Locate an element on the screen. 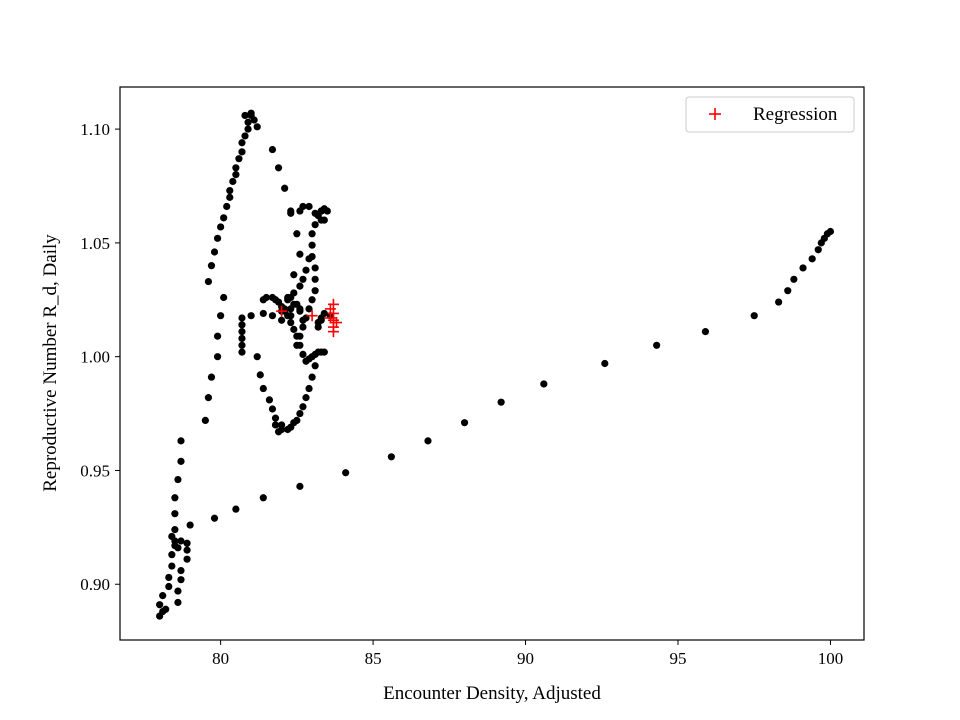 This screenshot has width=960, height=720. y-tick-label: 1.05 is located at coordinates (95, 243).